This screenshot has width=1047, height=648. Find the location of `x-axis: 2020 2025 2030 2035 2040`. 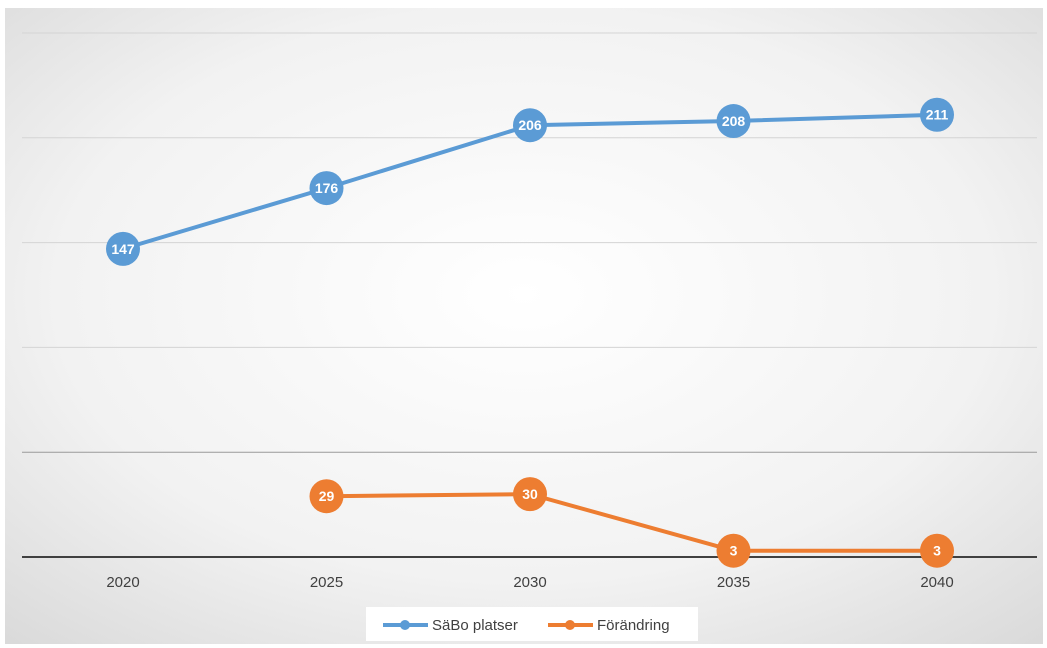

x-axis: 2020 2025 2030 2035 2040 is located at coordinates (529, 573).